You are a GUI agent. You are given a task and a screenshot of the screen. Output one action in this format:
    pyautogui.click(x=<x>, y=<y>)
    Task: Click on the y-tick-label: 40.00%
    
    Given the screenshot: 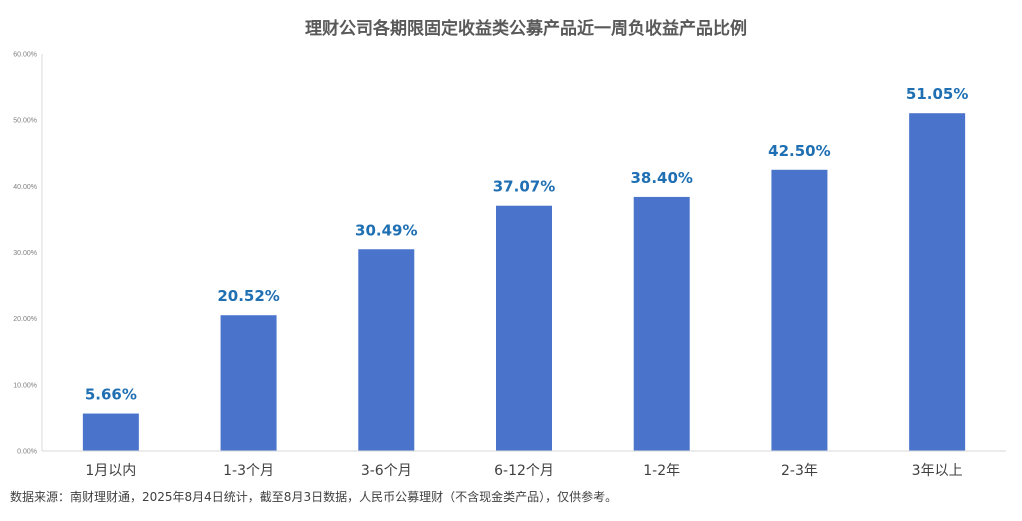 What is the action you would take?
    pyautogui.click(x=25, y=187)
    